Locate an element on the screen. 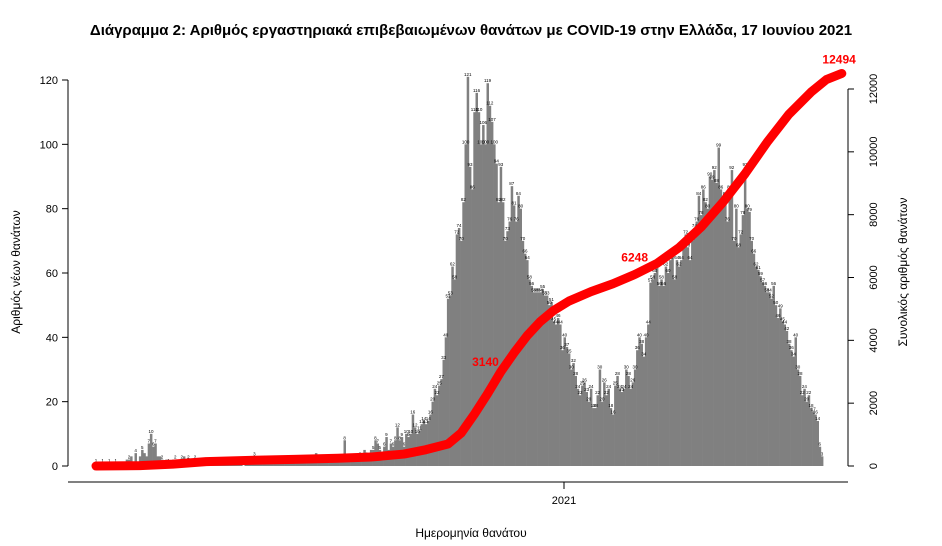  bar-value-label: 116 is located at coordinates (477, 90).